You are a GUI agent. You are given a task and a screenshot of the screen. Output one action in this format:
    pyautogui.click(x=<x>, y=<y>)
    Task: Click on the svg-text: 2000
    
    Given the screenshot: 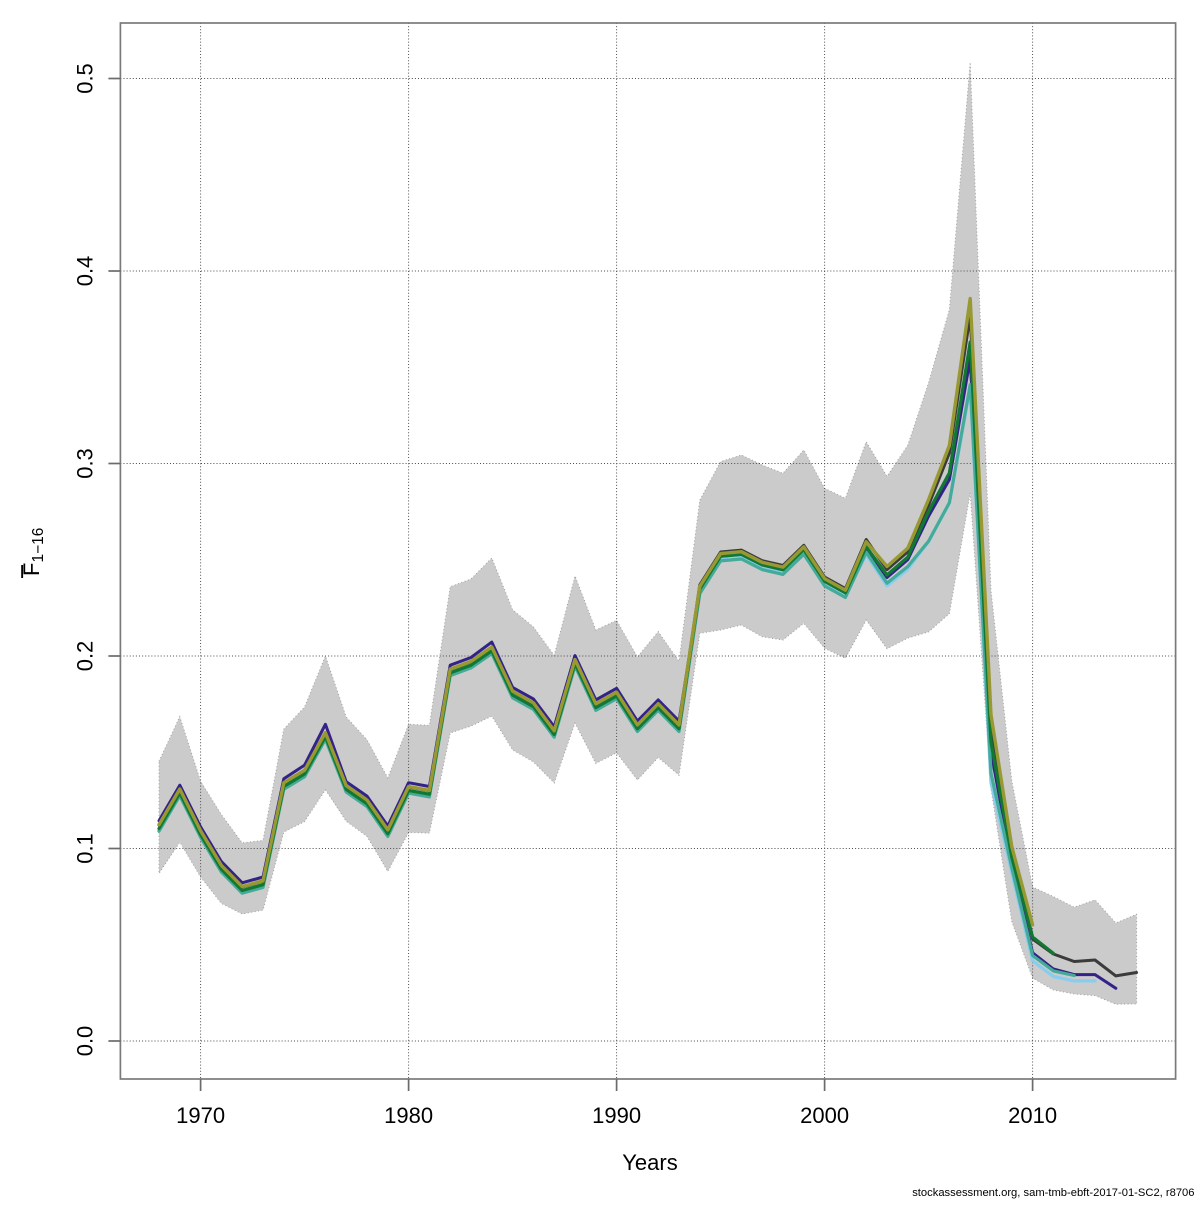 What is the action you would take?
    pyautogui.click(x=824, y=1115)
    